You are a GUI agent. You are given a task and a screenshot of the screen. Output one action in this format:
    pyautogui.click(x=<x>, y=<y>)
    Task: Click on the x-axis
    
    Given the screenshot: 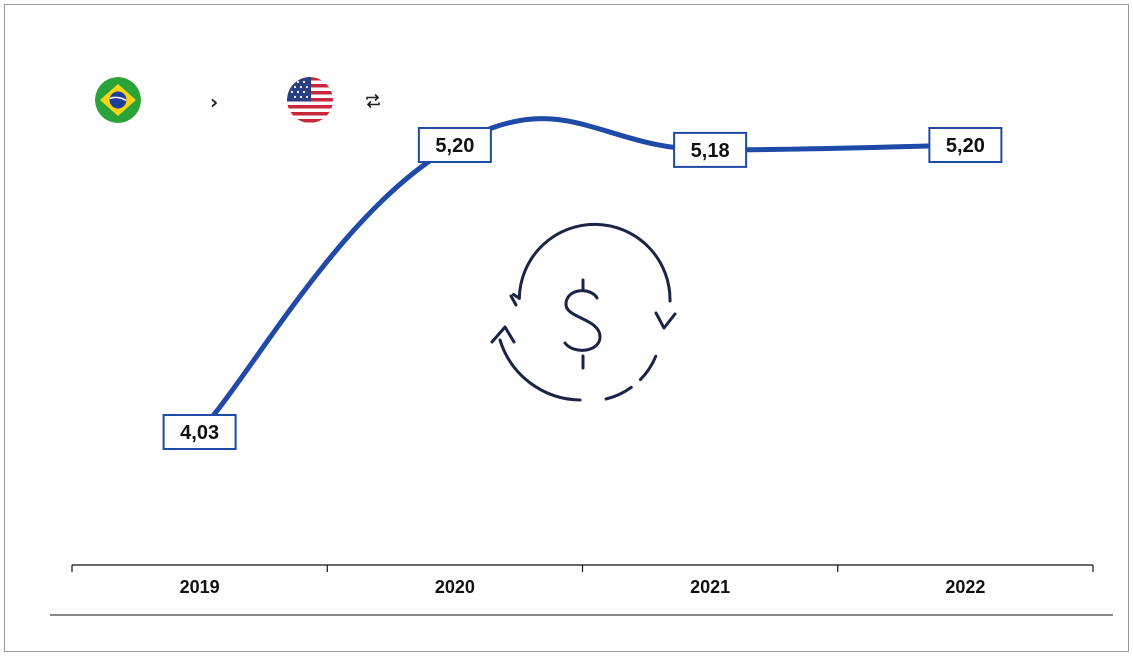 What is the action you would take?
    pyautogui.click(x=581, y=590)
    